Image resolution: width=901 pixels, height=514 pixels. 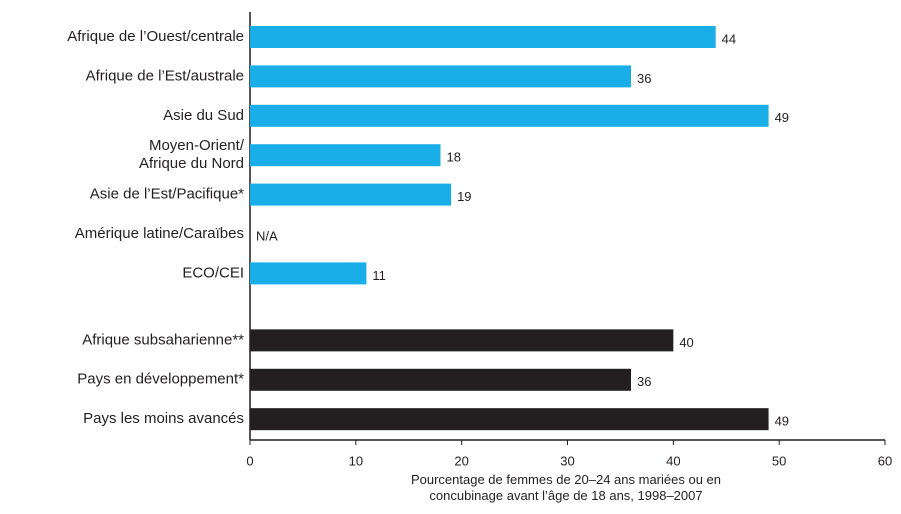 What do you see at coordinates (213, 272) in the screenshot?
I see `y-tick-label: ECO/CEI` at bounding box center [213, 272].